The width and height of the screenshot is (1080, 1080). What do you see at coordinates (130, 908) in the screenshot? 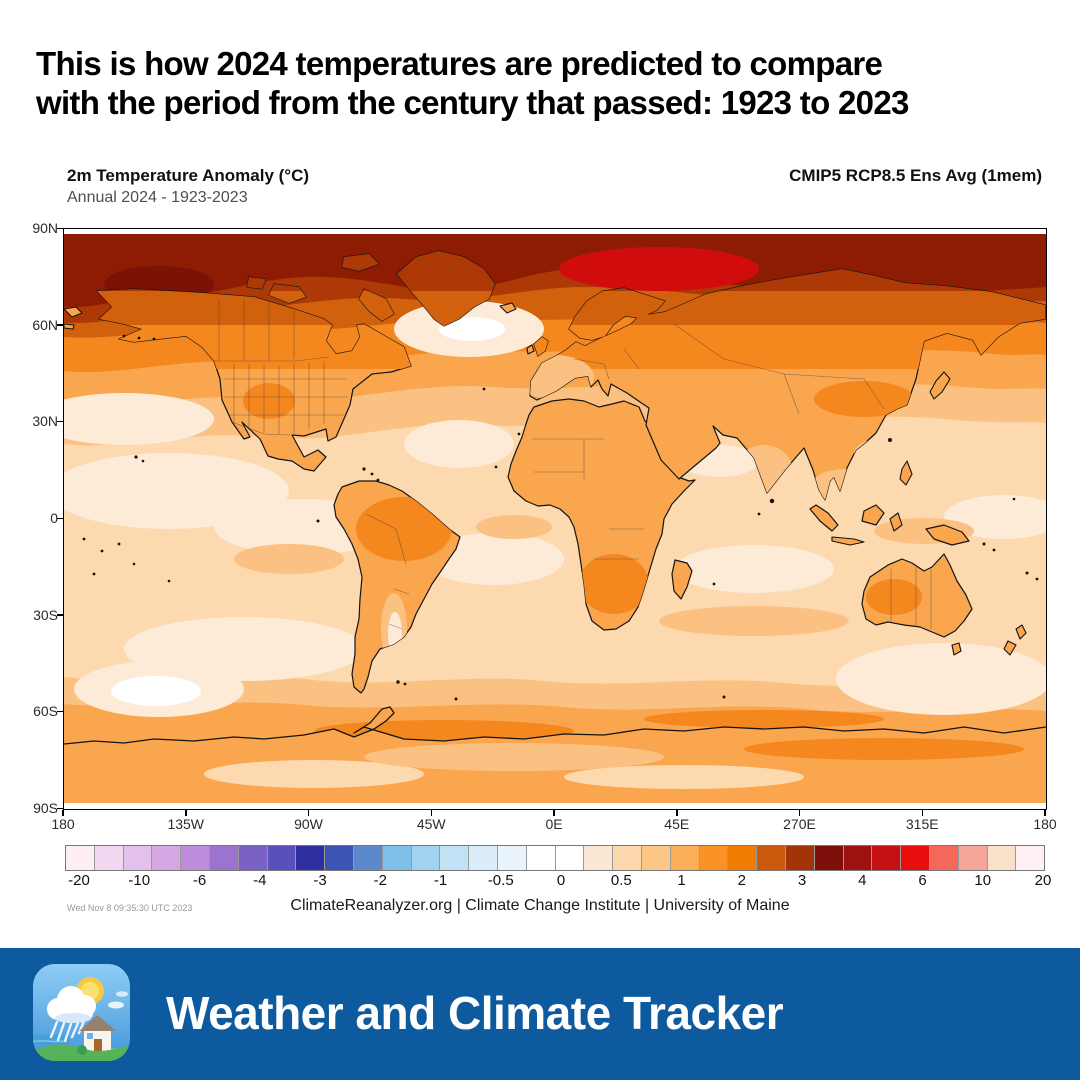
I see `timestamp: Wed Nov 8 09:35:30 UTC 2023` at bounding box center [130, 908].